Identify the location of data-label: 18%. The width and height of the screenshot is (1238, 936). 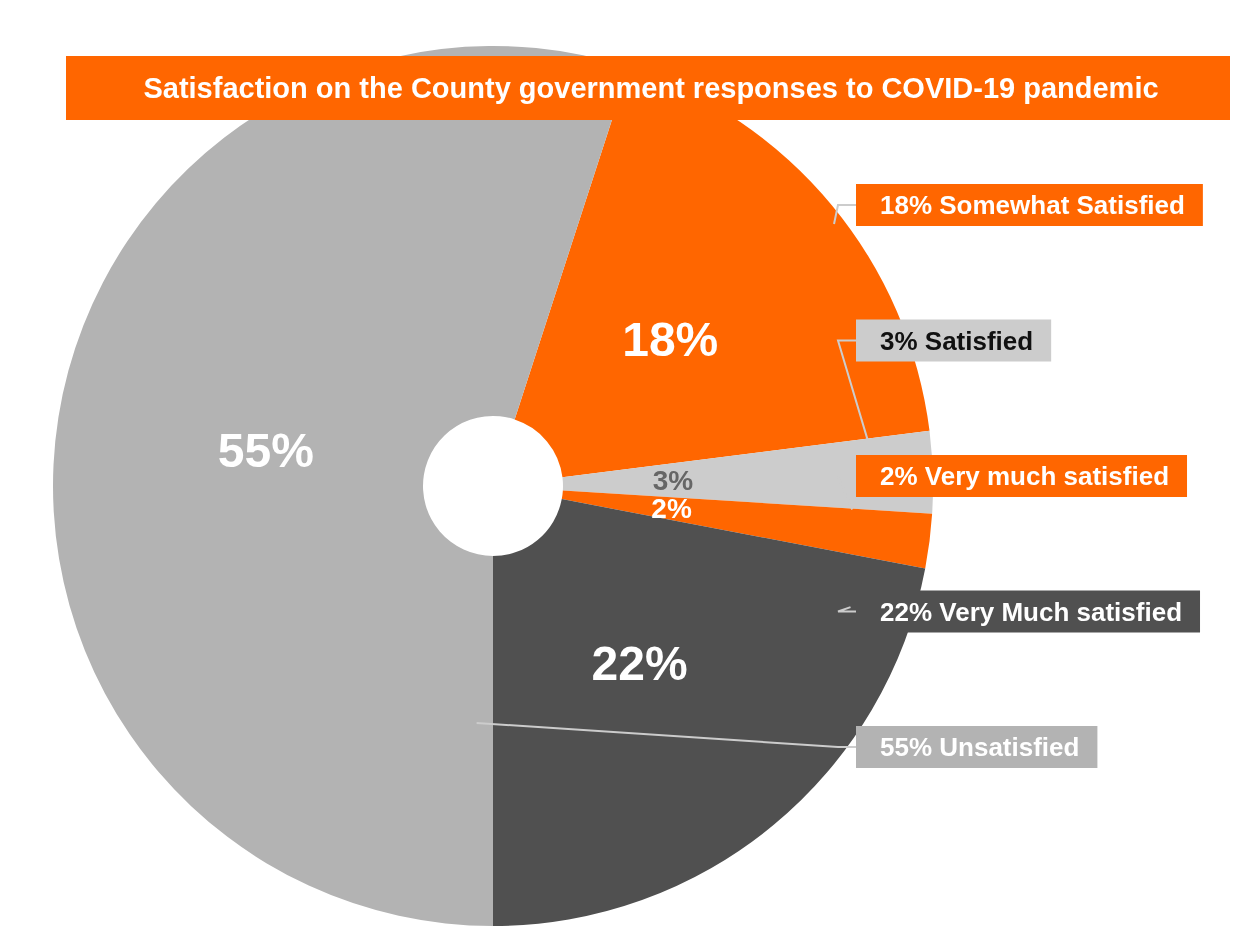
(670, 339).